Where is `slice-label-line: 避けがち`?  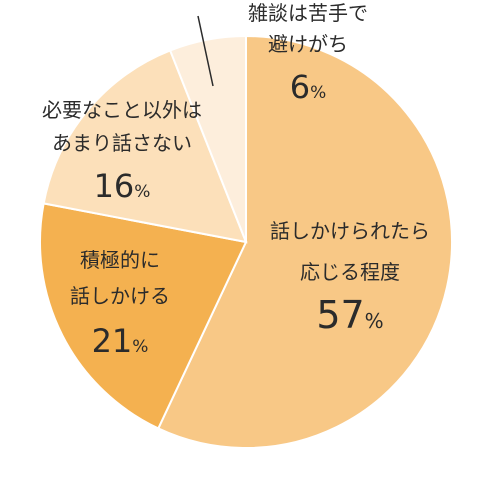
slice-label-line: 避けがち is located at coordinates (308, 44).